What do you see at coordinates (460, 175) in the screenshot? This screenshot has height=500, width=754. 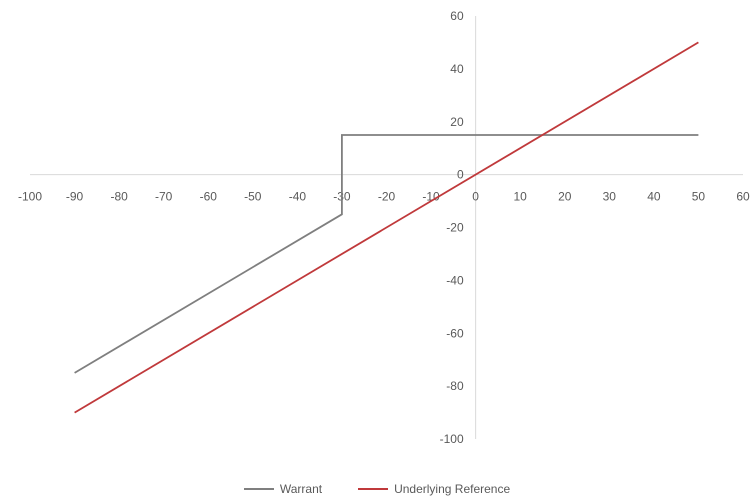 I see `y-tick-label: 0` at bounding box center [460, 175].